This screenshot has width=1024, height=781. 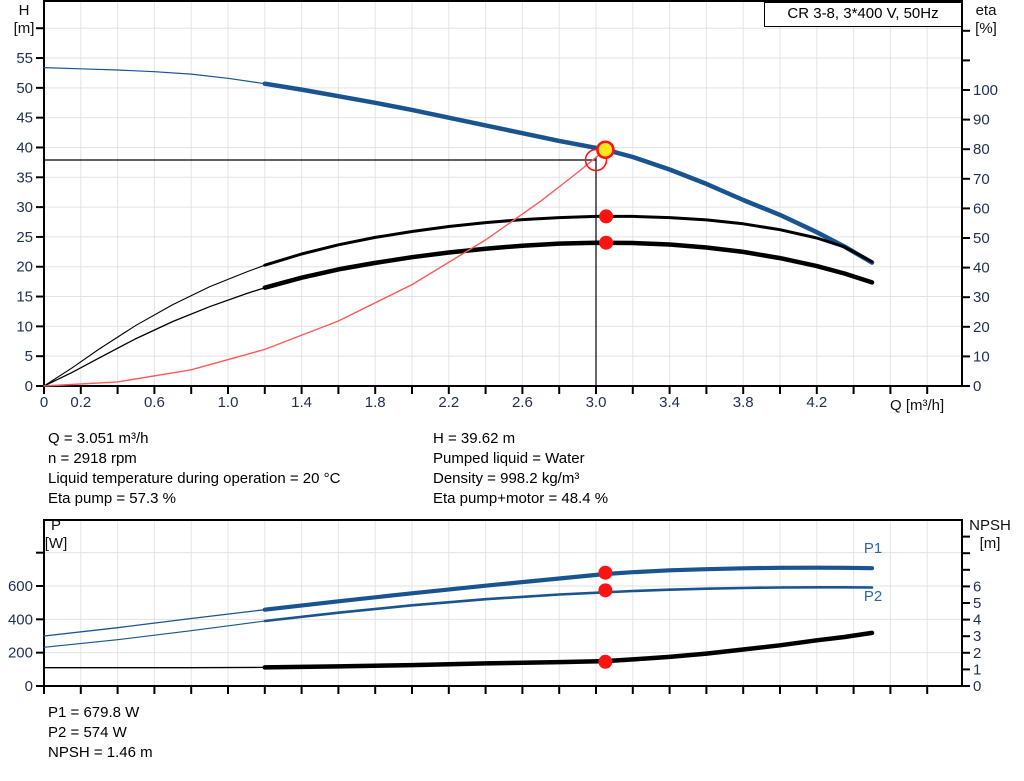 I want to click on h-axis-title-symbol: H, so click(x=24, y=10).